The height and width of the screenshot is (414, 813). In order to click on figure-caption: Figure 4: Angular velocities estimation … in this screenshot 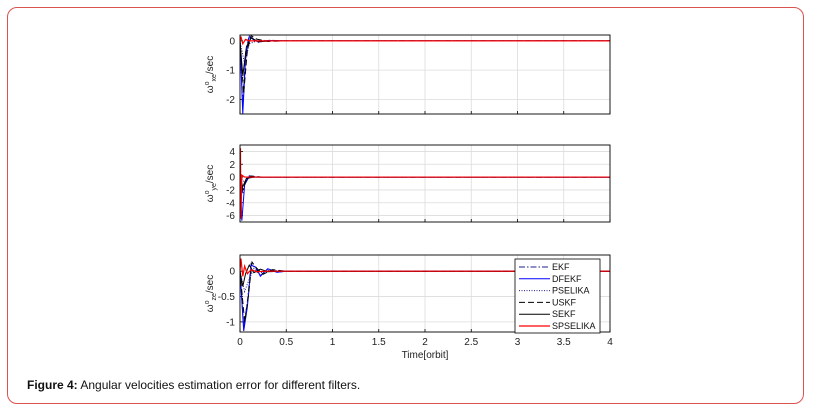, I will do `click(193, 385)`.